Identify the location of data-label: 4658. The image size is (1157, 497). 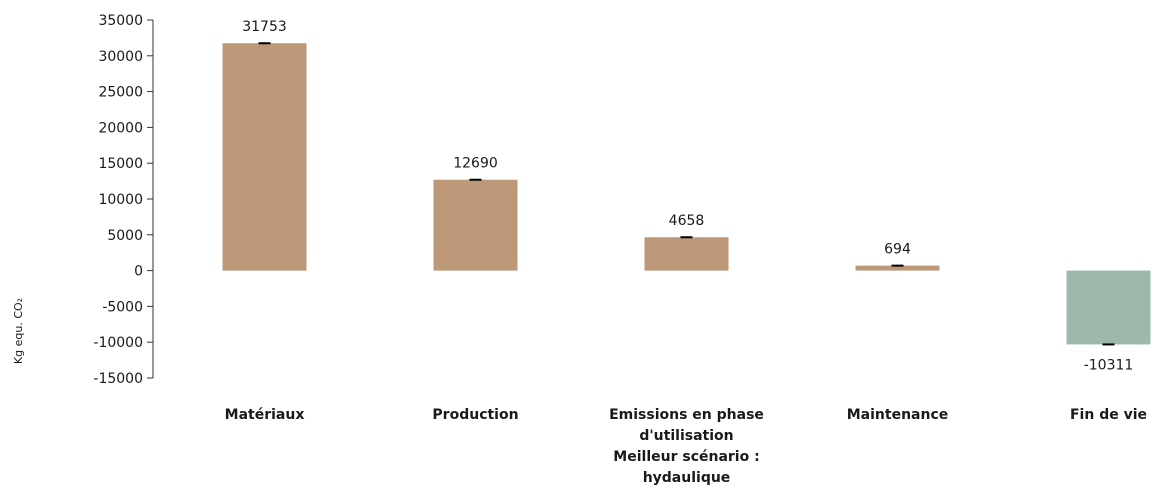
(687, 221).